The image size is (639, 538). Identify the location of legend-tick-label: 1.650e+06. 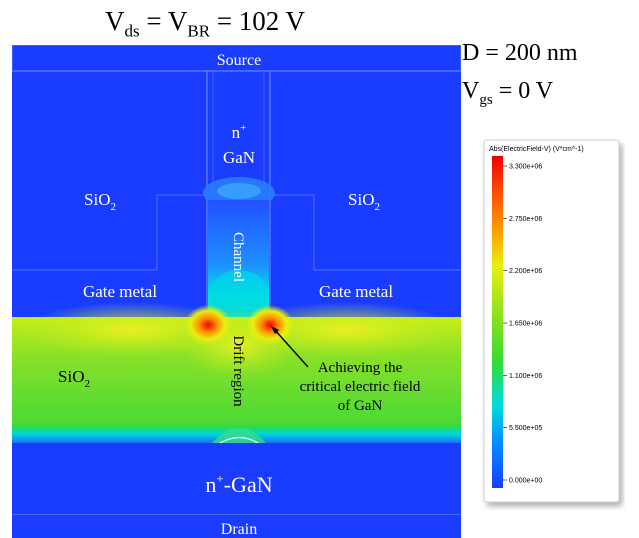
(525, 324).